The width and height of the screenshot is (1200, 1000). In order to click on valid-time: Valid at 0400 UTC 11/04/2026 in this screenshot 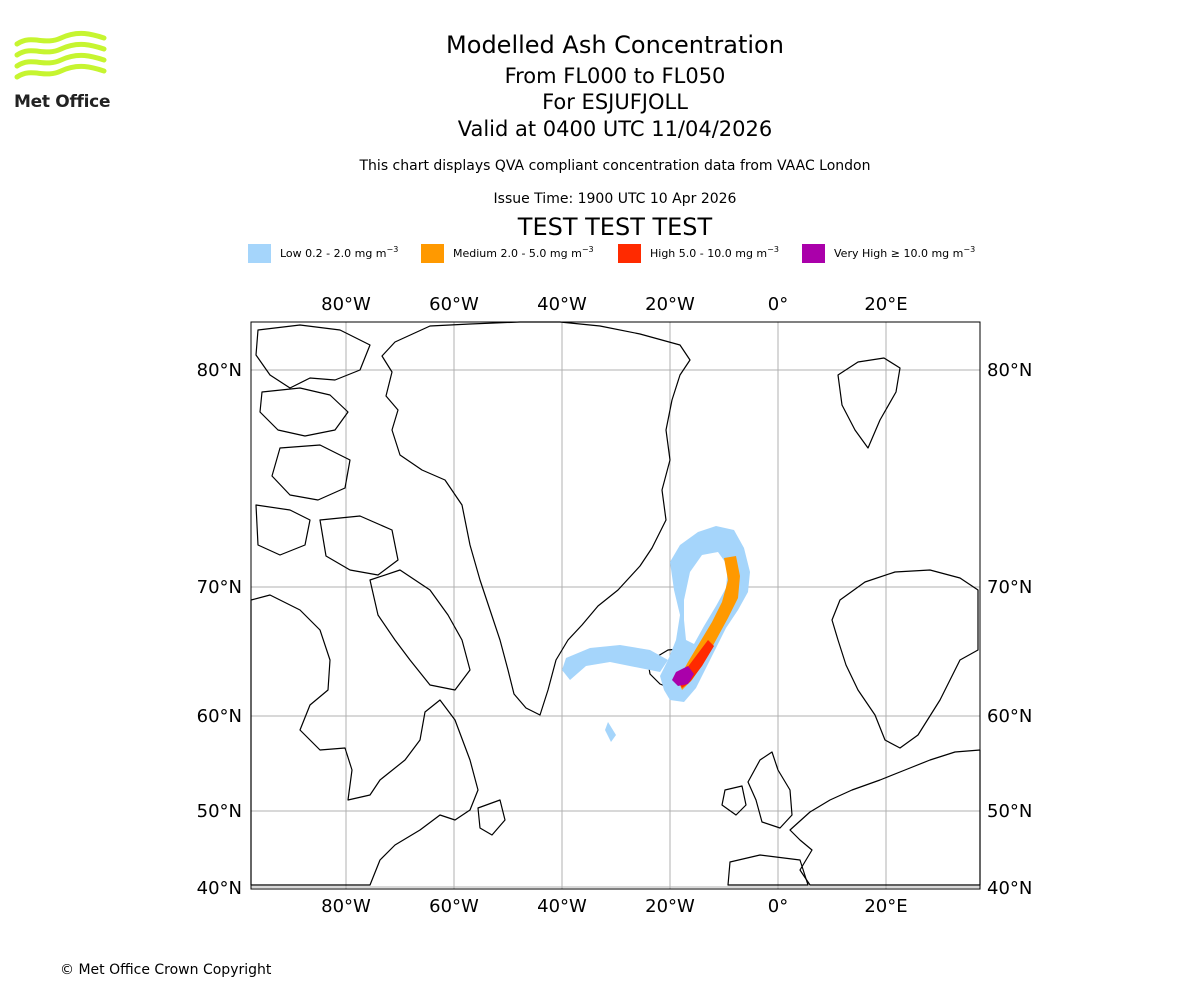, I will do `click(615, 129)`.